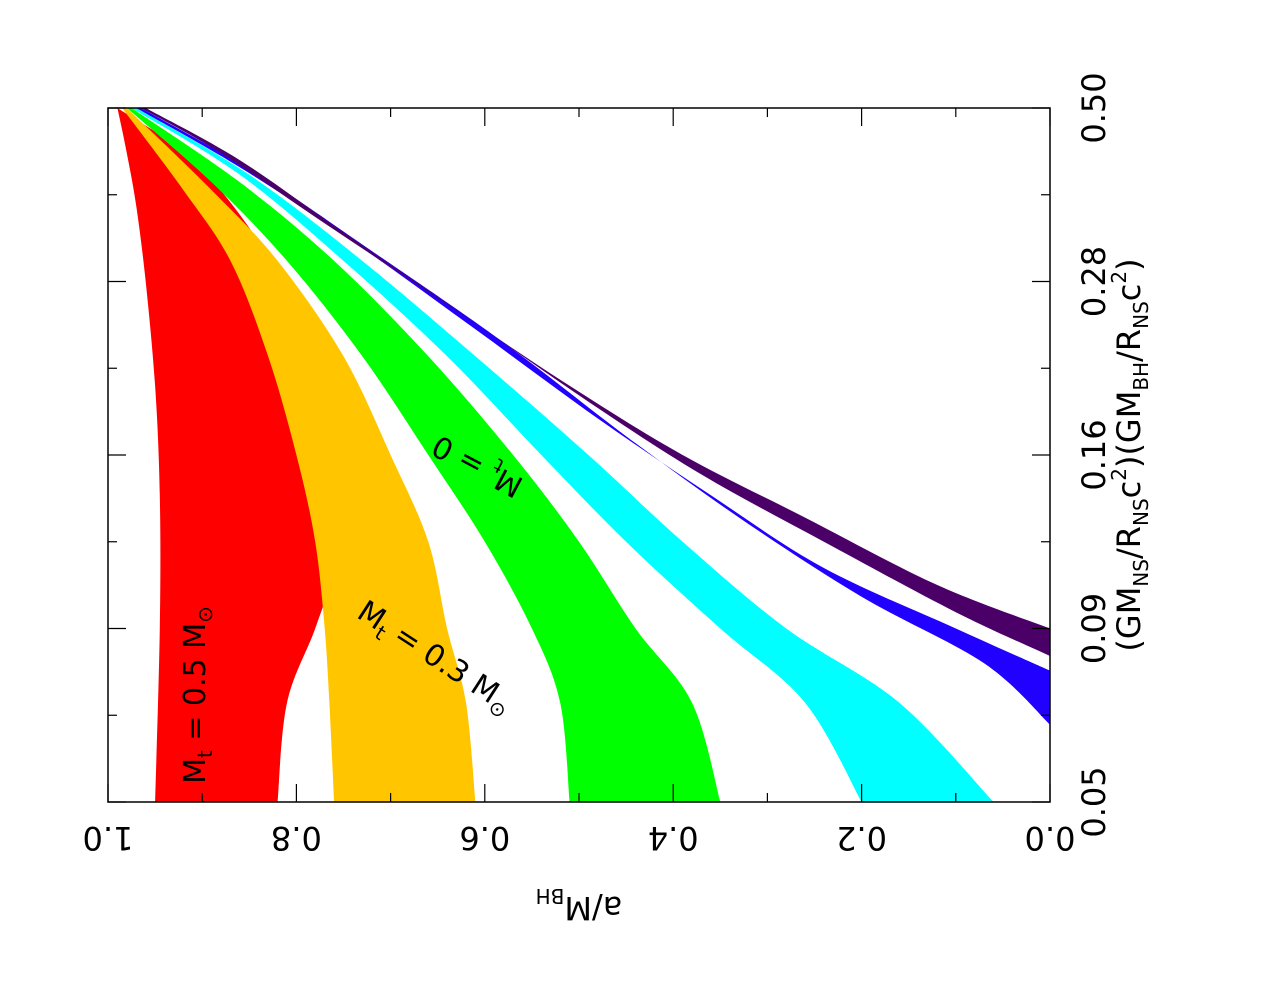  I want to click on y-axis-label: (GMNS/RNSc2)(GMBH/RNSc2), so click(1130, 454).